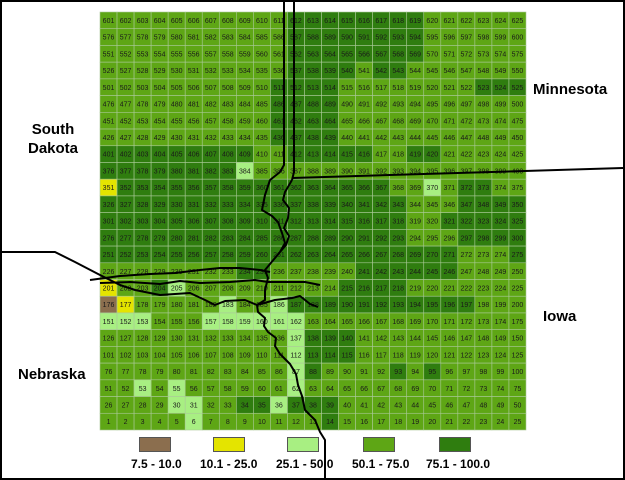  Describe the element at coordinates (296, 105) in the screenshot. I see `grid-cell-number: 487` at that location.